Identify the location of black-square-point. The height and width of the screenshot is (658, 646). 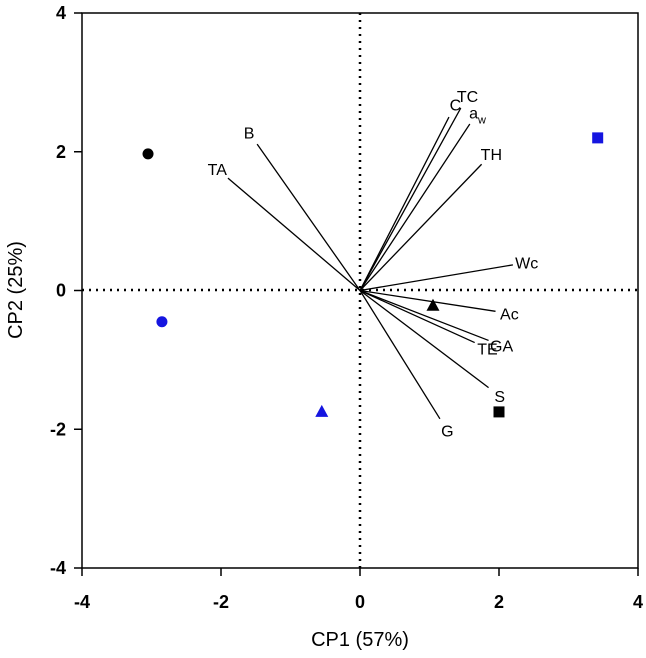
(499, 412).